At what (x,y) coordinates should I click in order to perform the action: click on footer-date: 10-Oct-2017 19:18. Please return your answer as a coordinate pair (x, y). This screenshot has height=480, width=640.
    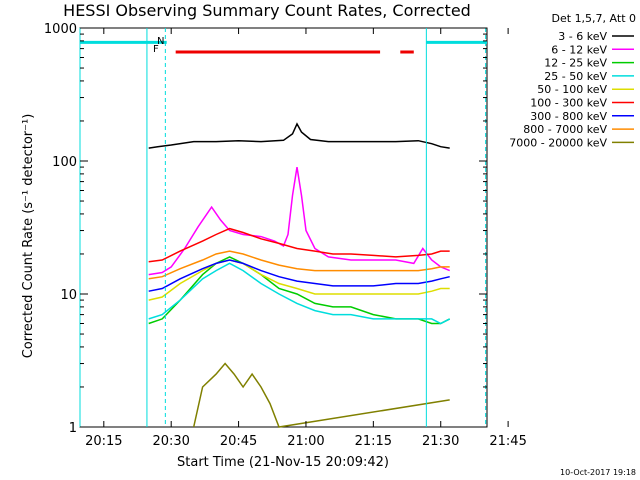
    Looking at the image, I should click on (598, 472).